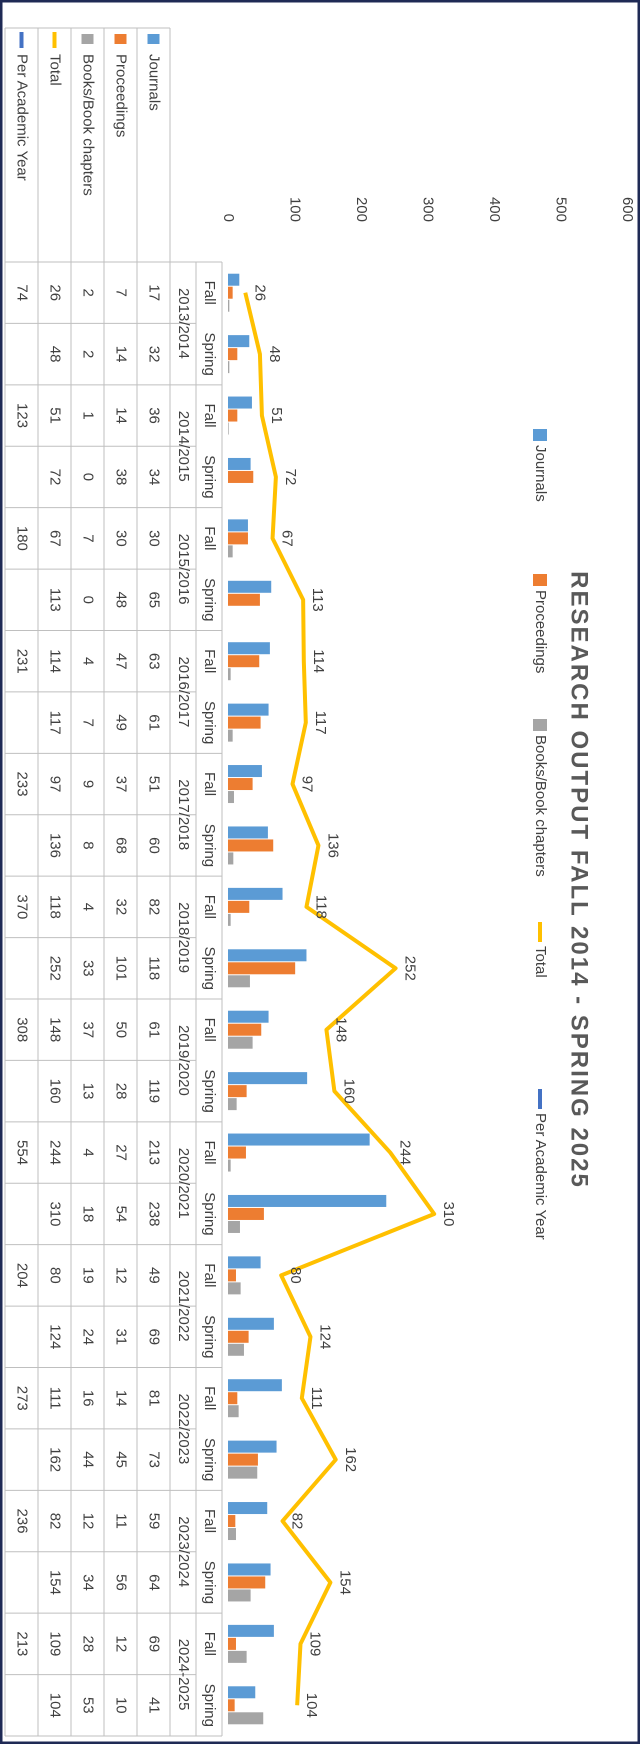 The width and height of the screenshot is (640, 1744). I want to click on data-label: 109, so click(315, 1643).